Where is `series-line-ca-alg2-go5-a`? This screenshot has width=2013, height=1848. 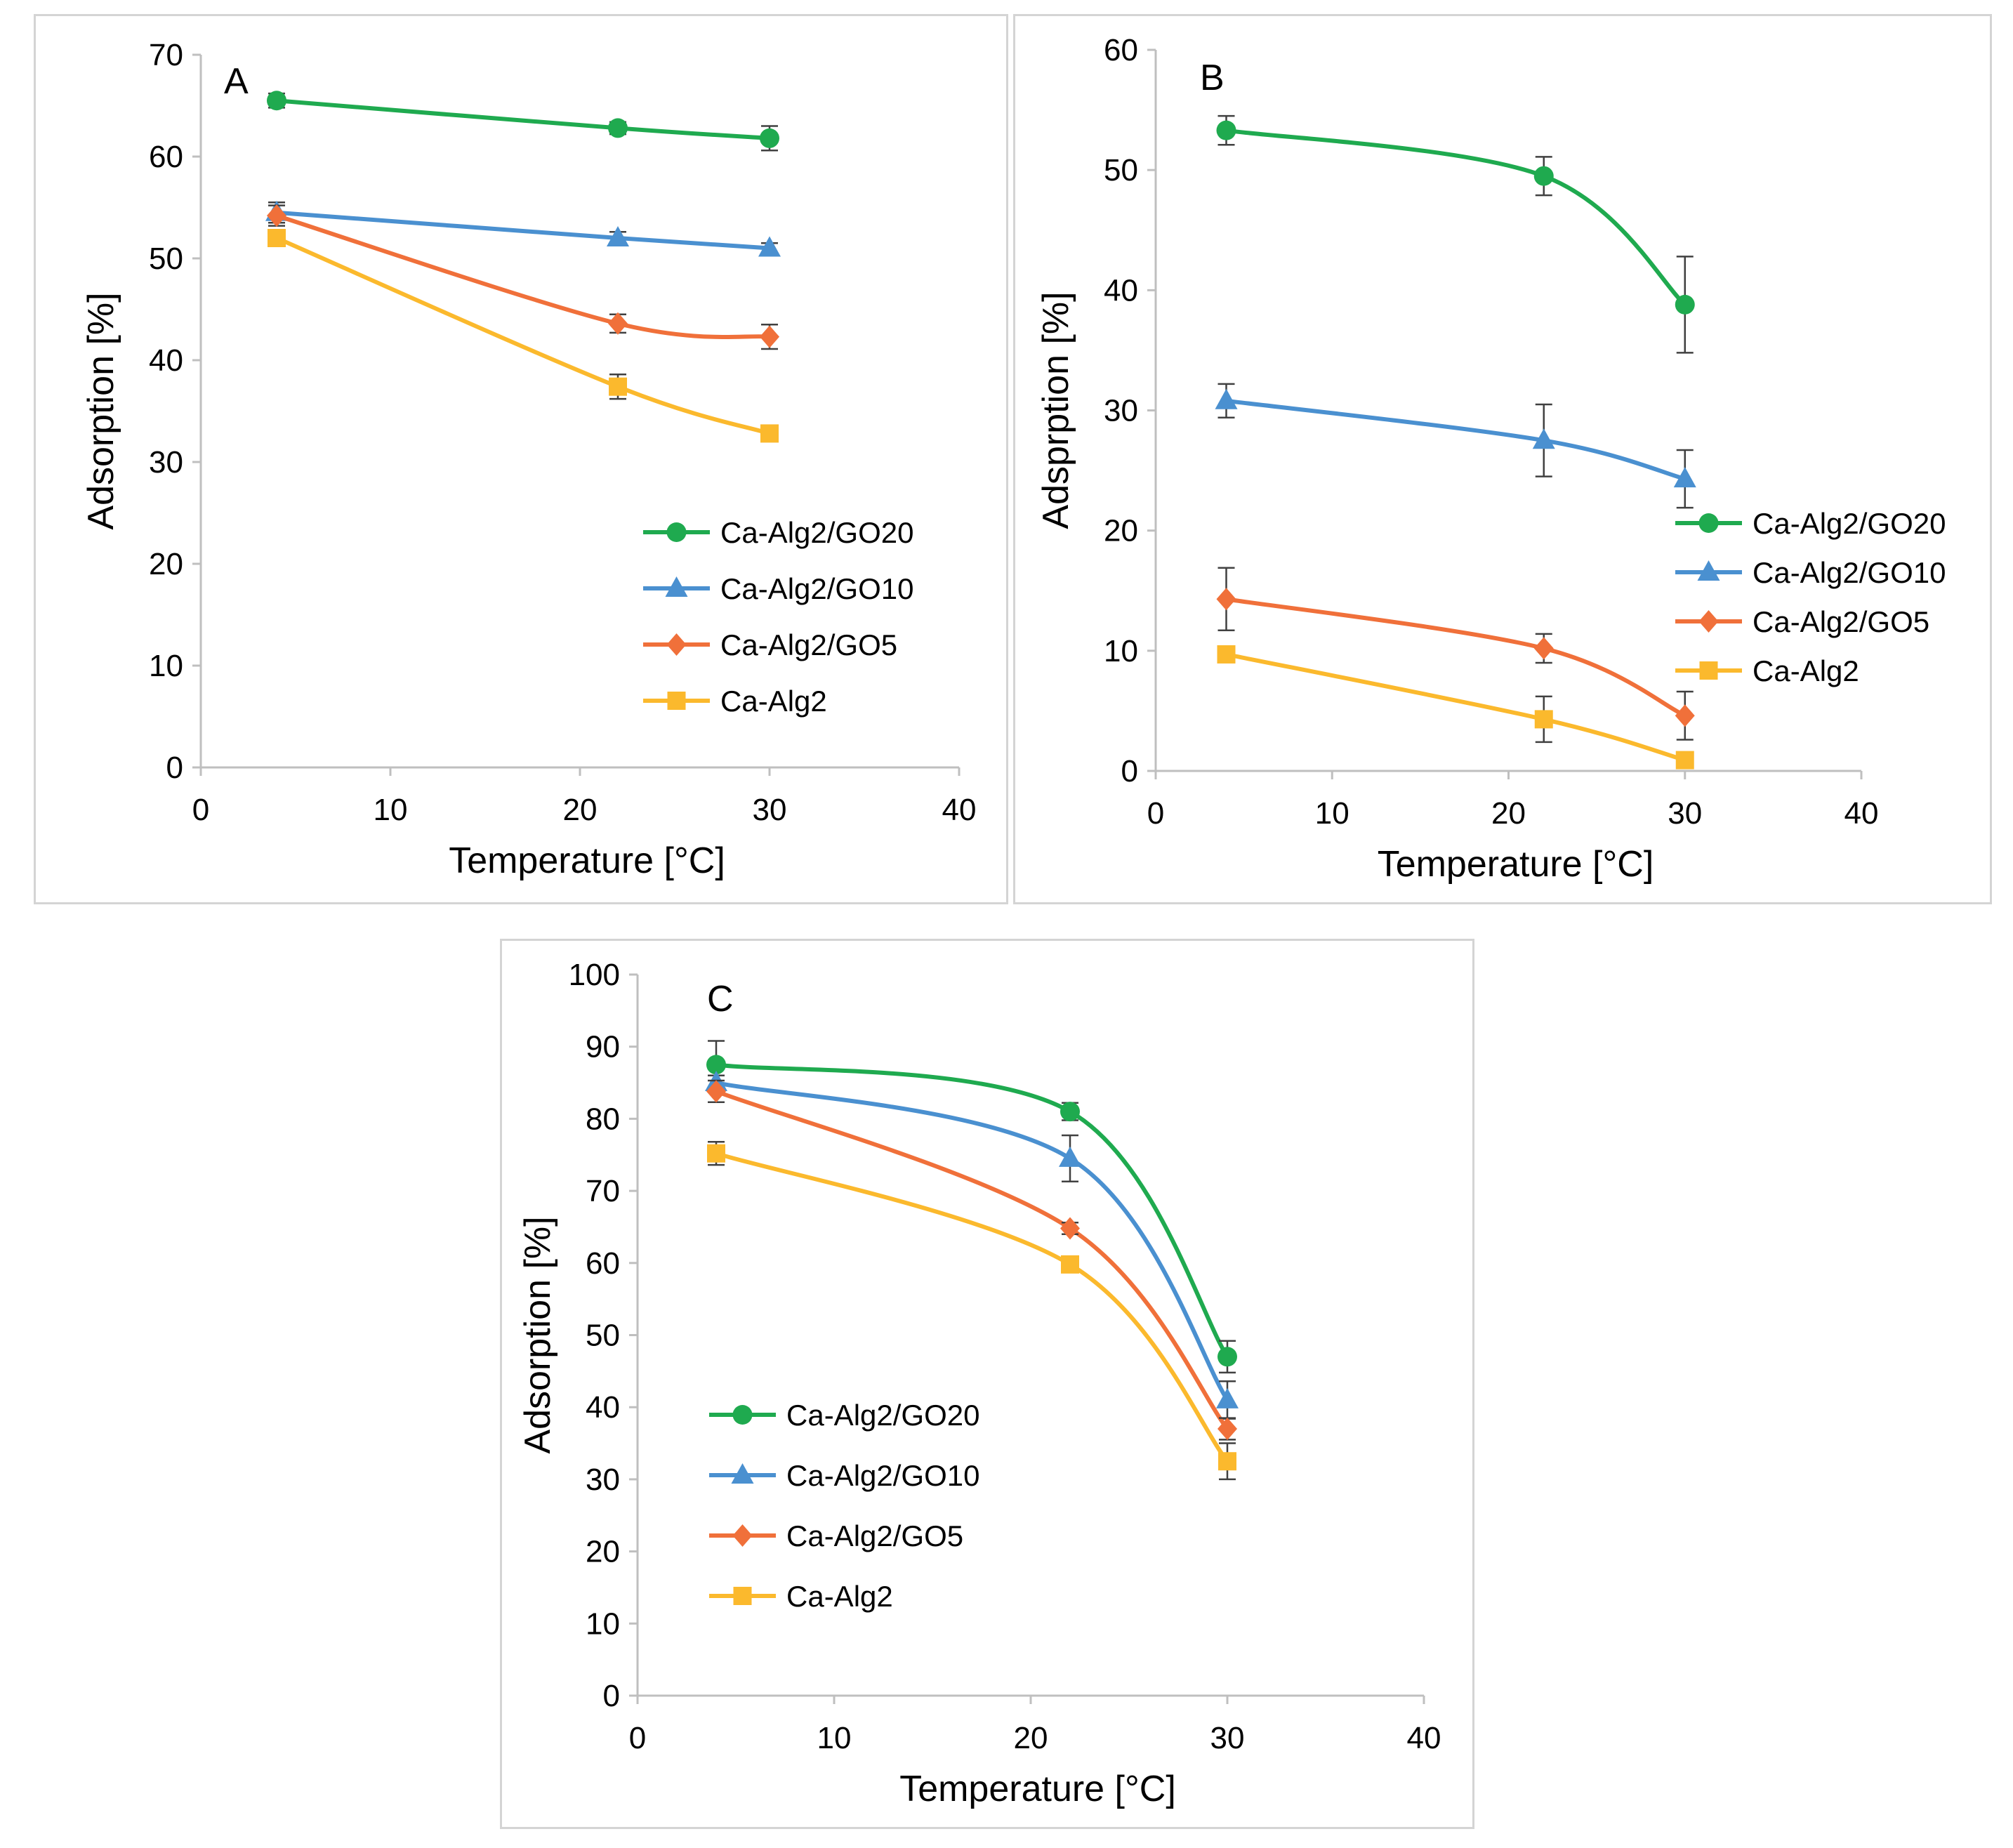
series-line-ca-alg2-go5-a is located at coordinates (523, 276).